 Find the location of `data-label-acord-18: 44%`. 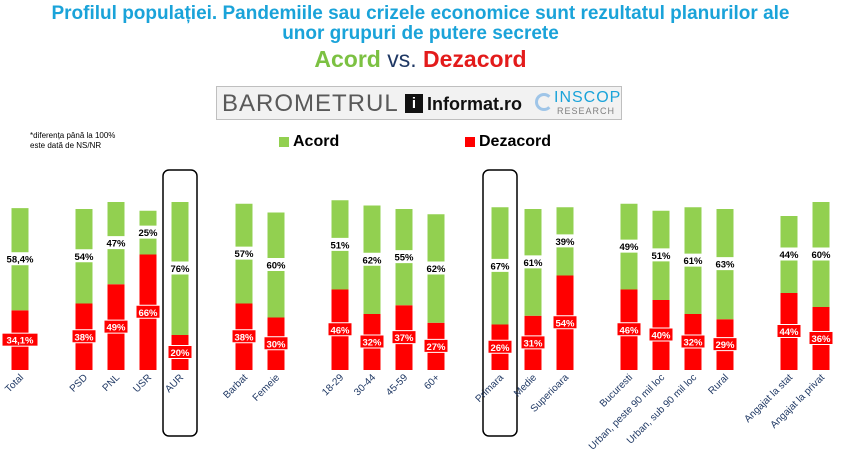

data-label-acord-18: 44% is located at coordinates (789, 255).